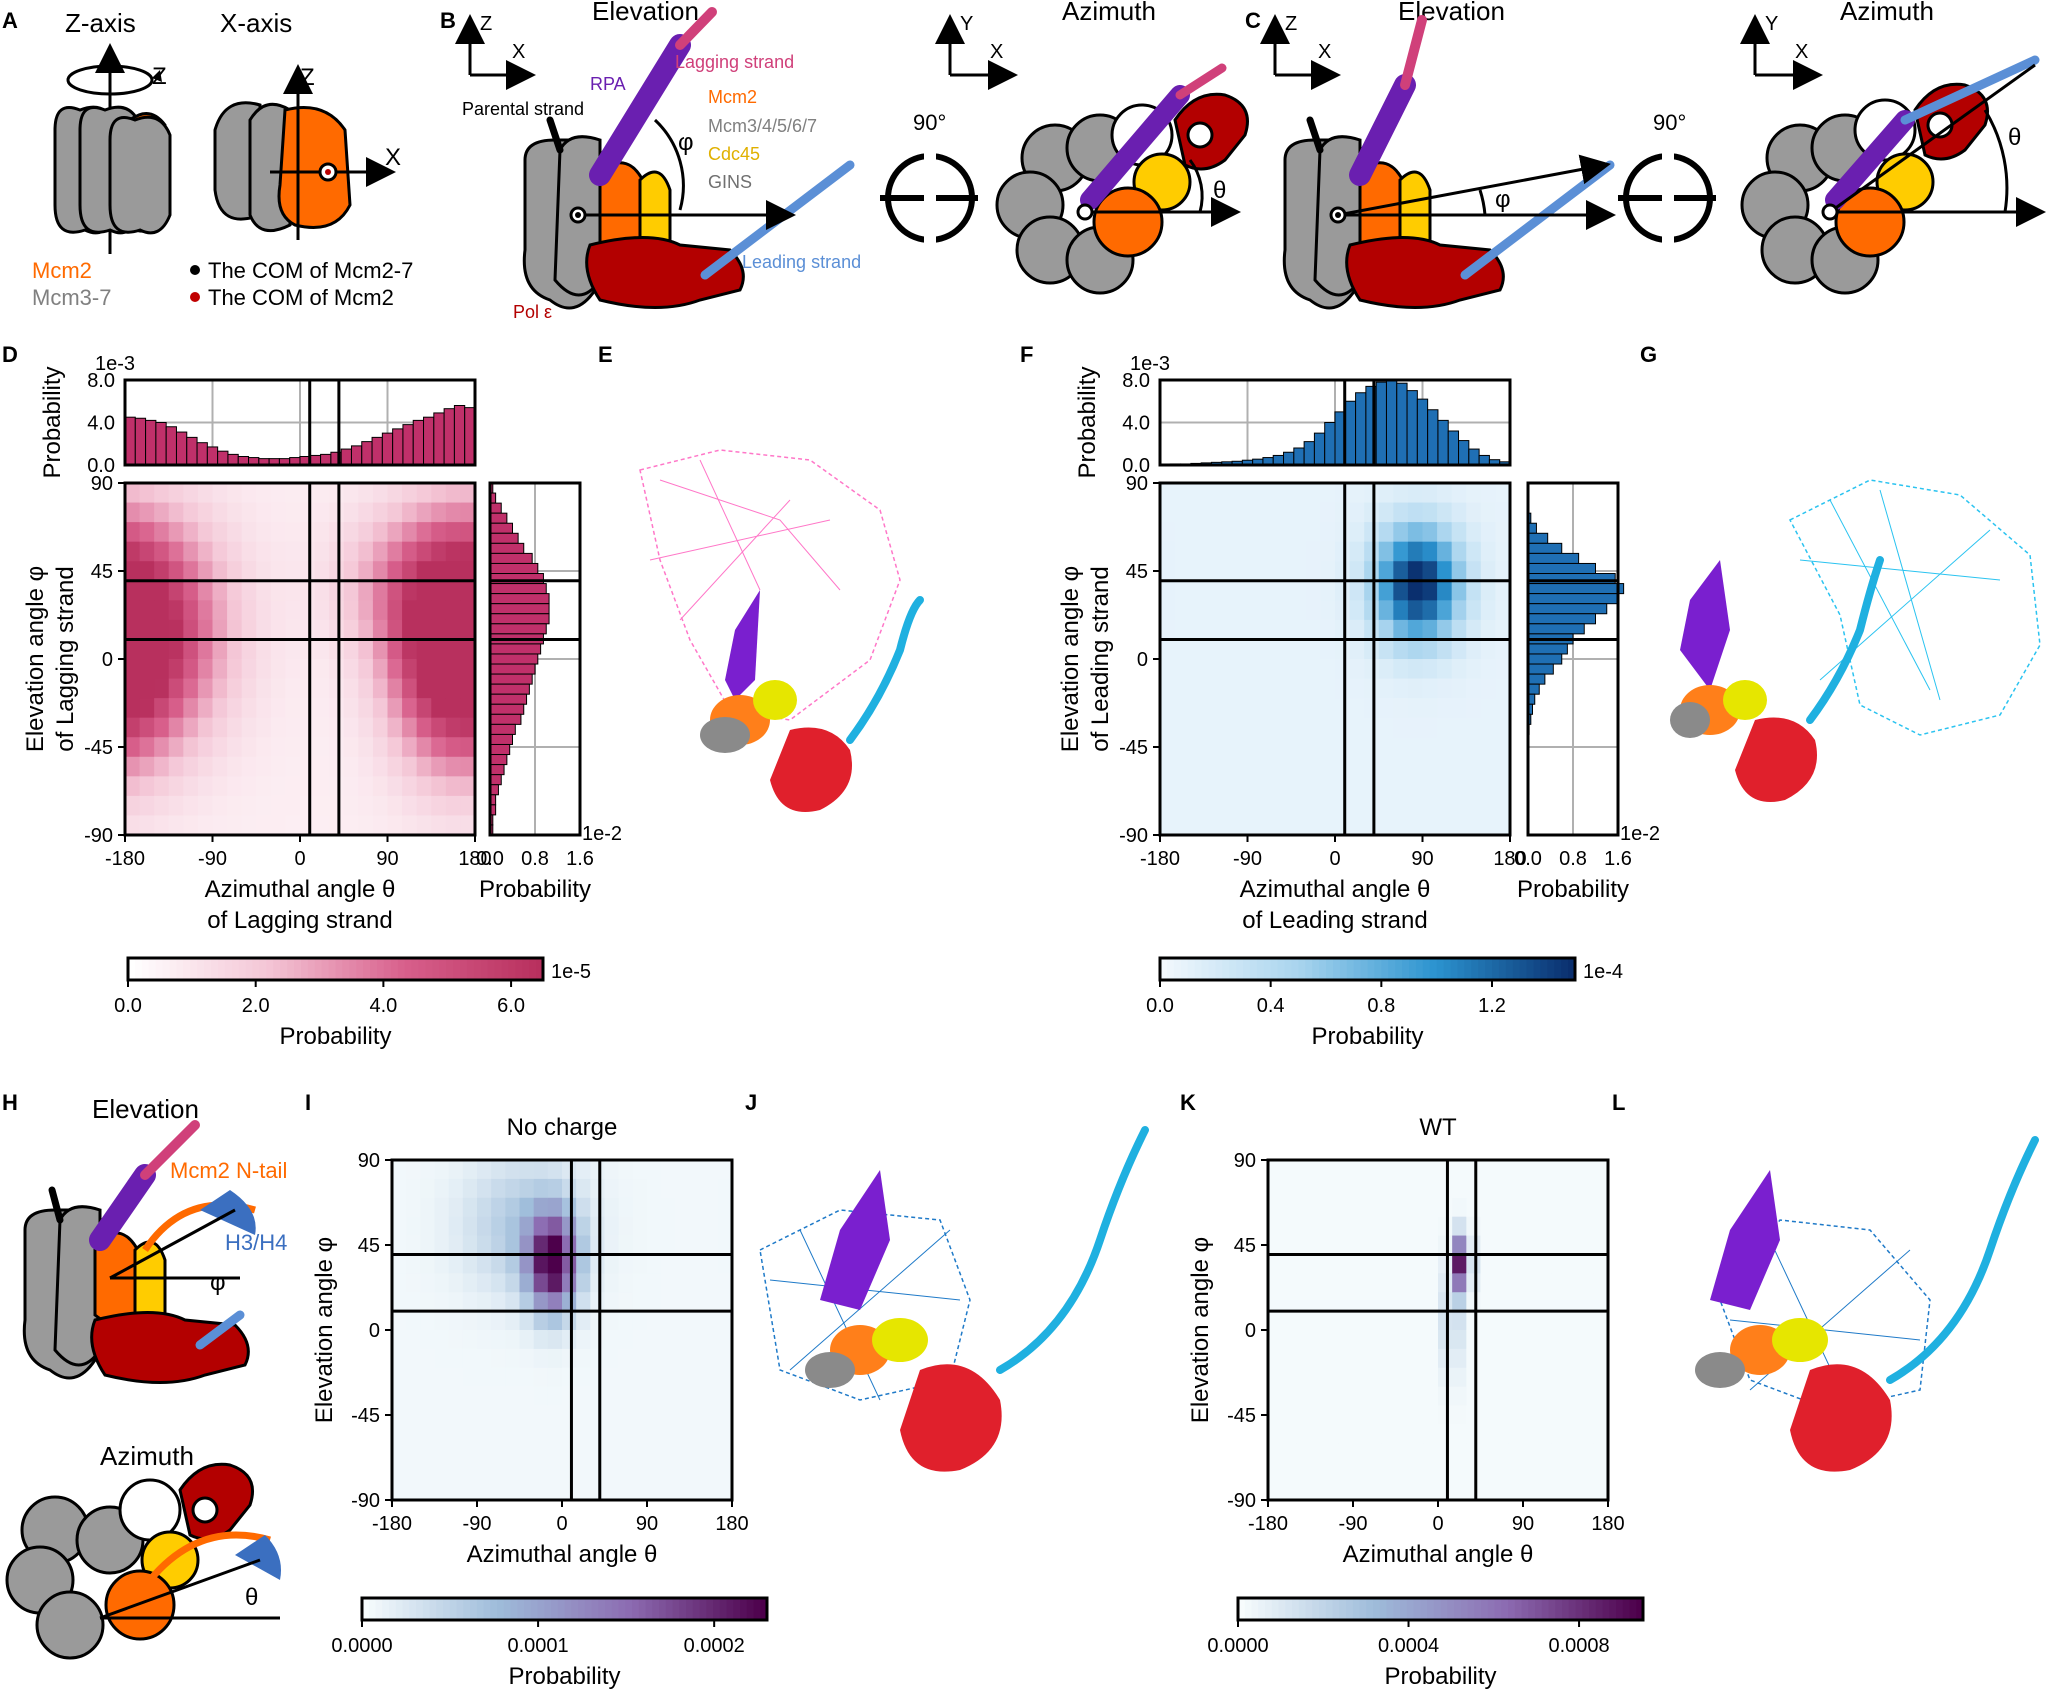 The image size is (2054, 1698). Describe the element at coordinates (734, 62) in the screenshot. I see `label-lagging: Lagging strand` at that location.